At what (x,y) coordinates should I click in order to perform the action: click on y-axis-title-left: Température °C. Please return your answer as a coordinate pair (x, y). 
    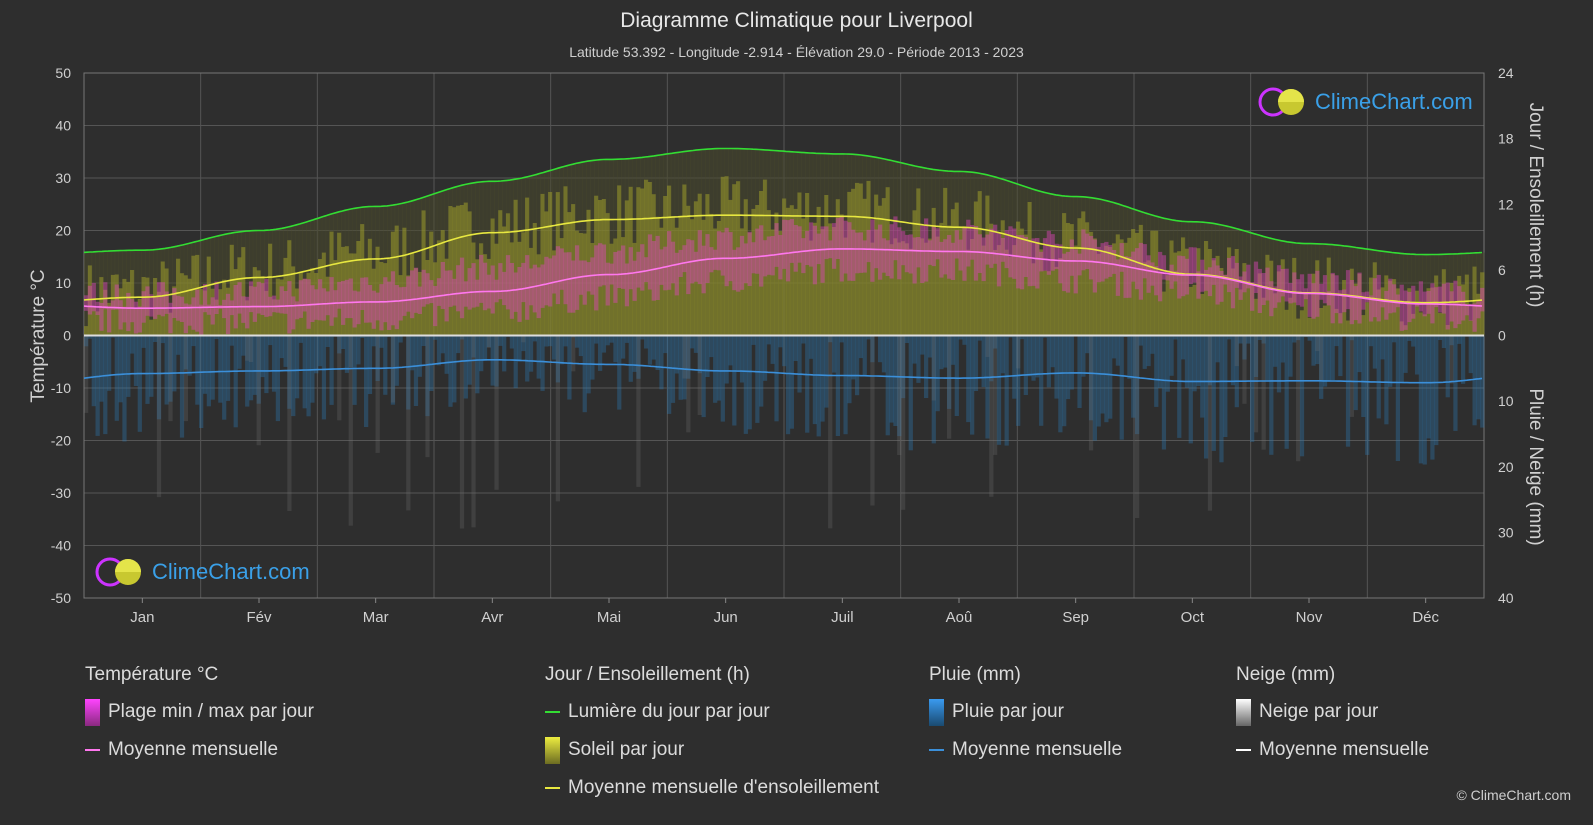
    Looking at the image, I should click on (38, 335).